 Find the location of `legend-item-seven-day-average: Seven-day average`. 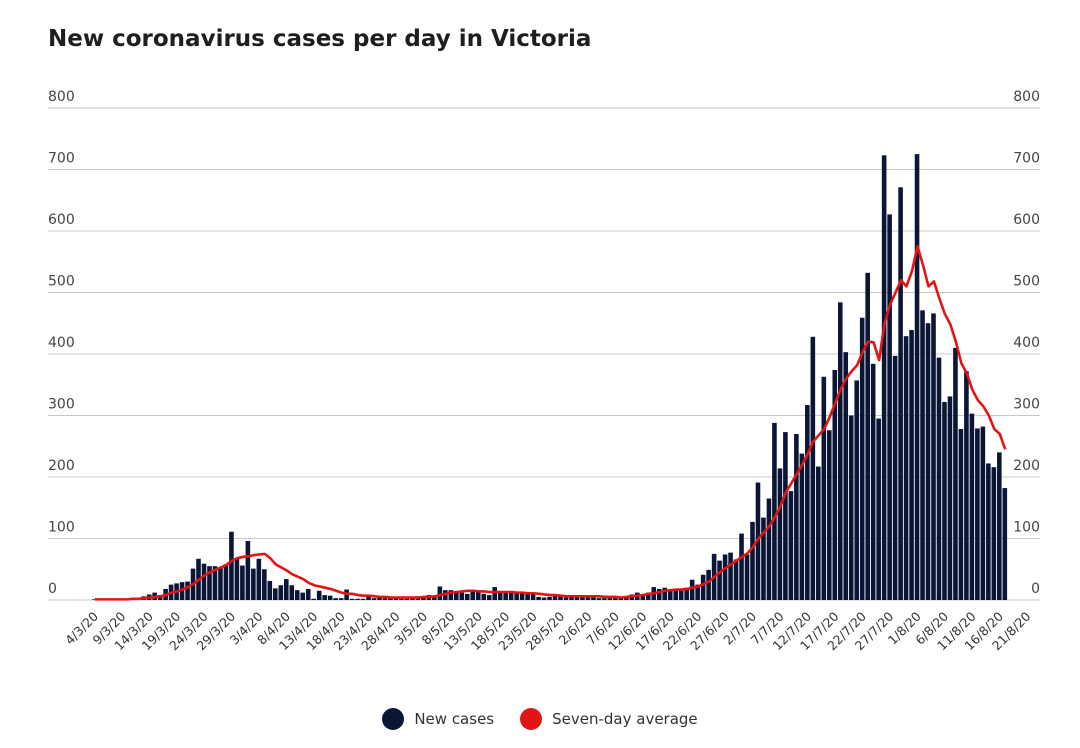

legend-item-seven-day-average: Seven-day average is located at coordinates (609, 719).